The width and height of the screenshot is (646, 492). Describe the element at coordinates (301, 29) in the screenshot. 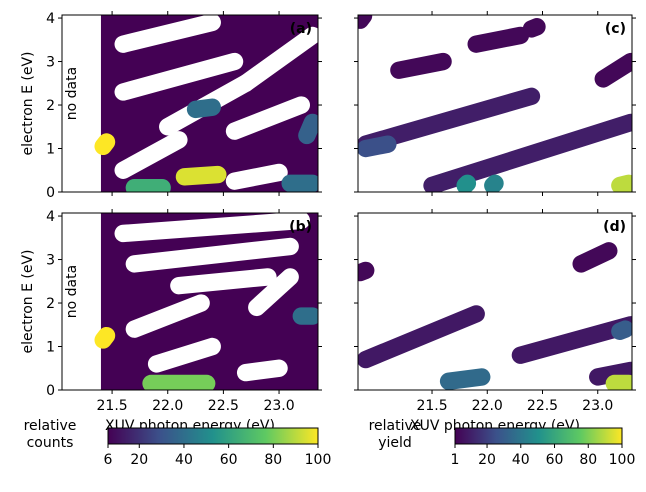

I see `panel-label: (a)` at that location.